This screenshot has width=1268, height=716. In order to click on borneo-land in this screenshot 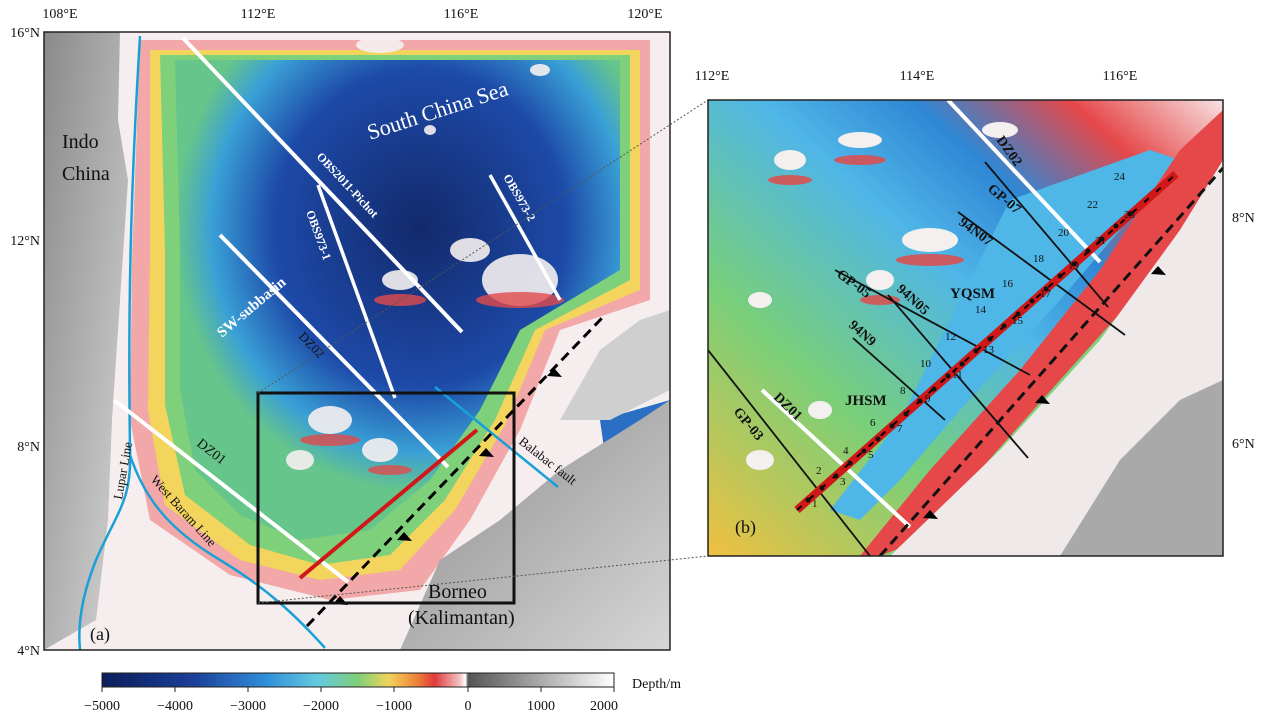, I will do `click(535, 525)`.